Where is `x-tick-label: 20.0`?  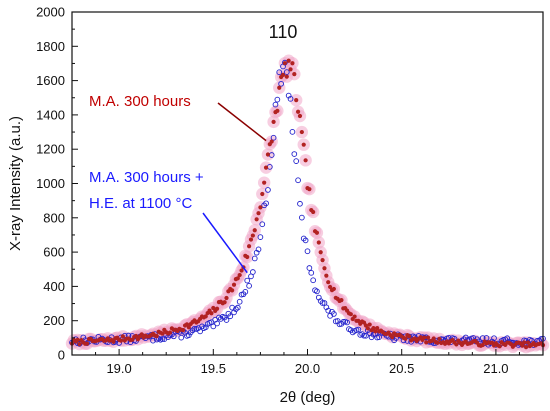
x-tick-label: 20.0 is located at coordinates (307, 368).